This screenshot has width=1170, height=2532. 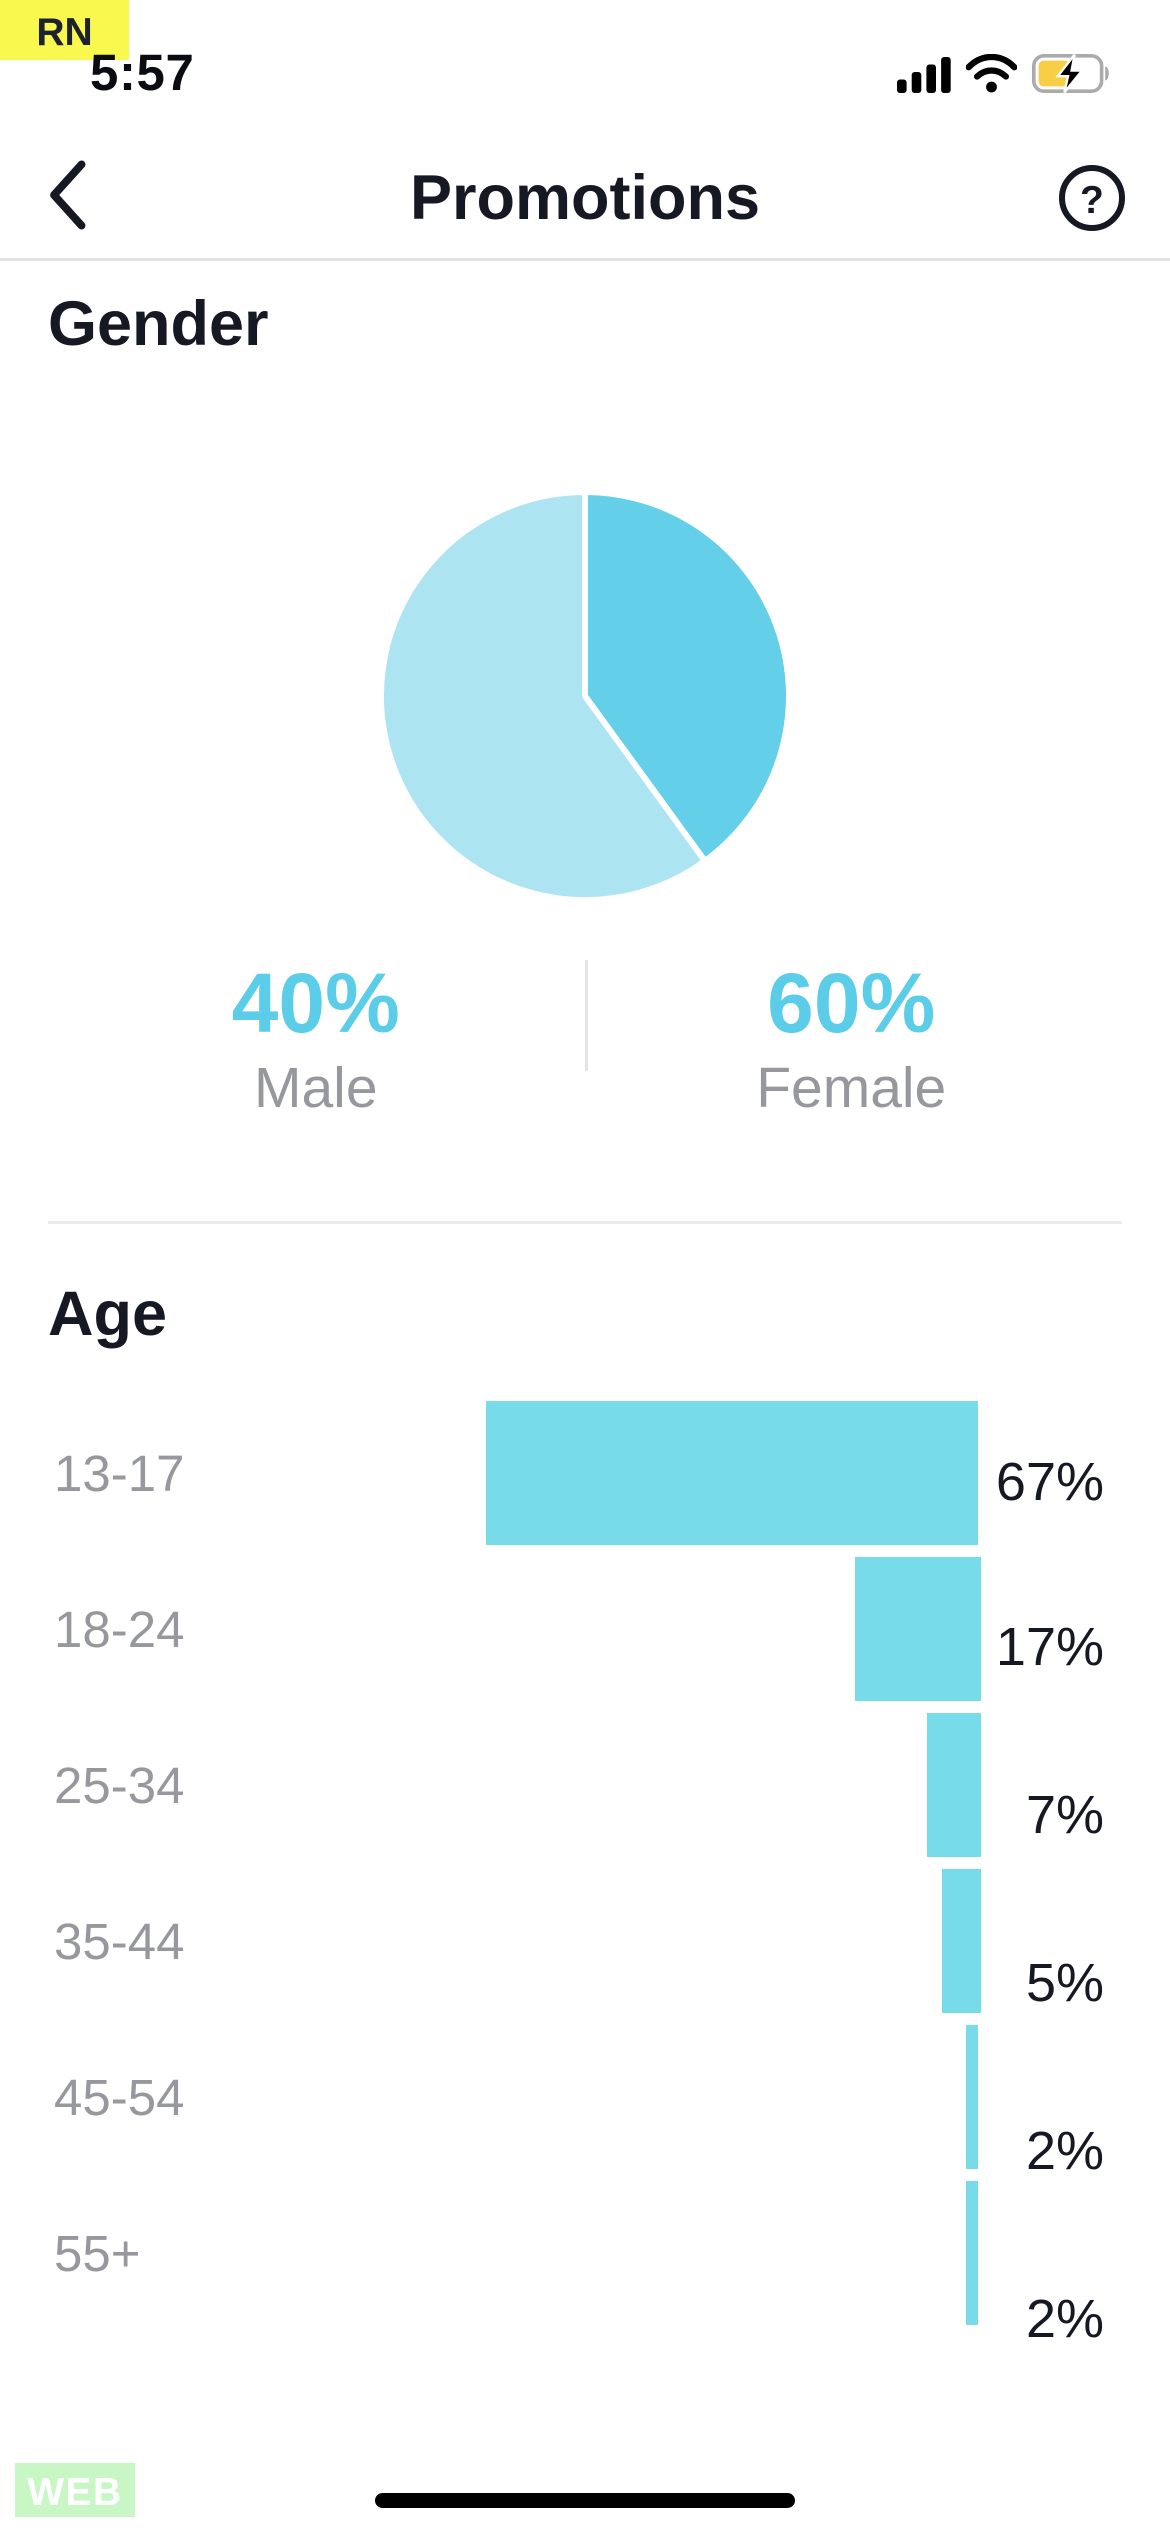 I want to click on page-title: Promotions, so click(x=584, y=199).